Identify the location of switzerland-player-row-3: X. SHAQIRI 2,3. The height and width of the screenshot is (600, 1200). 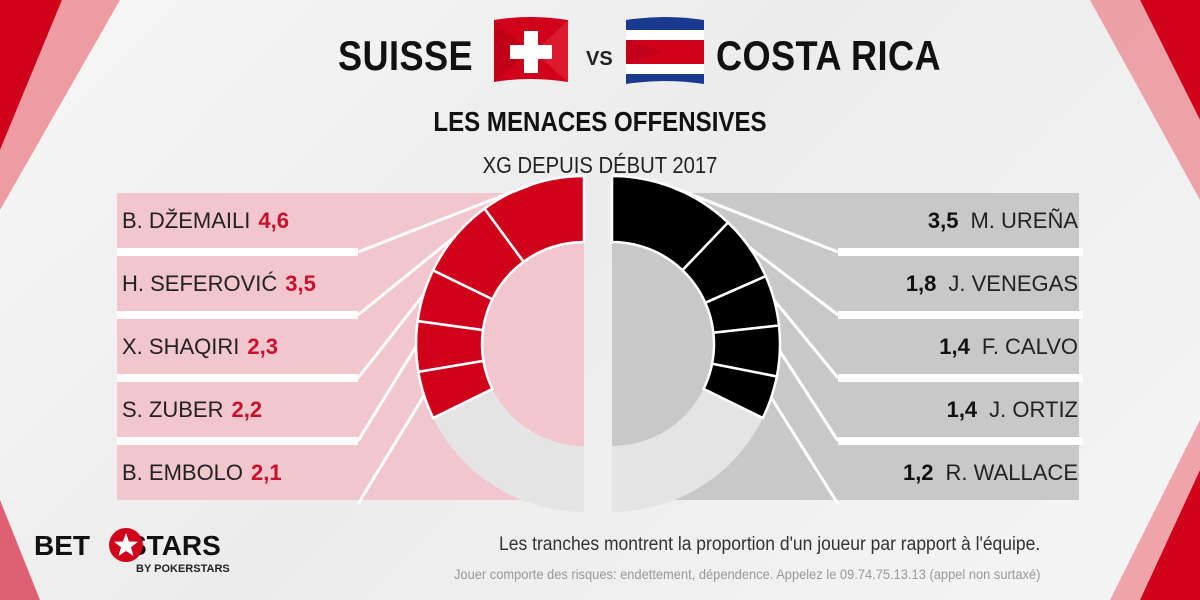
(200, 346).